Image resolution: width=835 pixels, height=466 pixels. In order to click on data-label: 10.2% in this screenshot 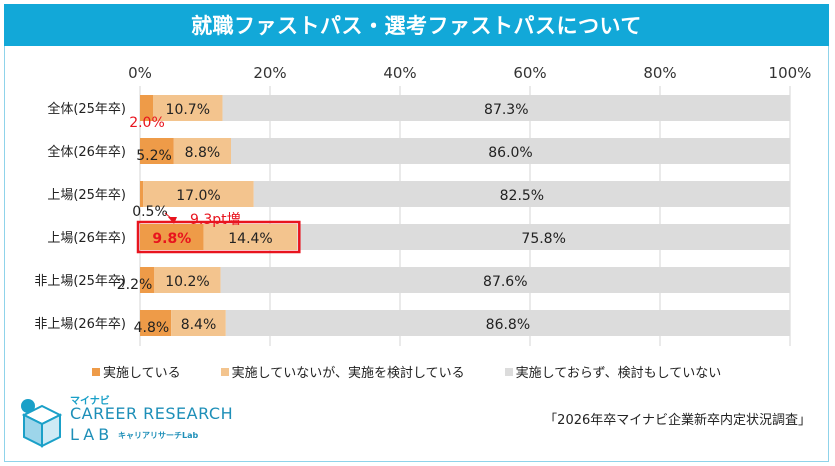, I will do `click(187, 282)`.